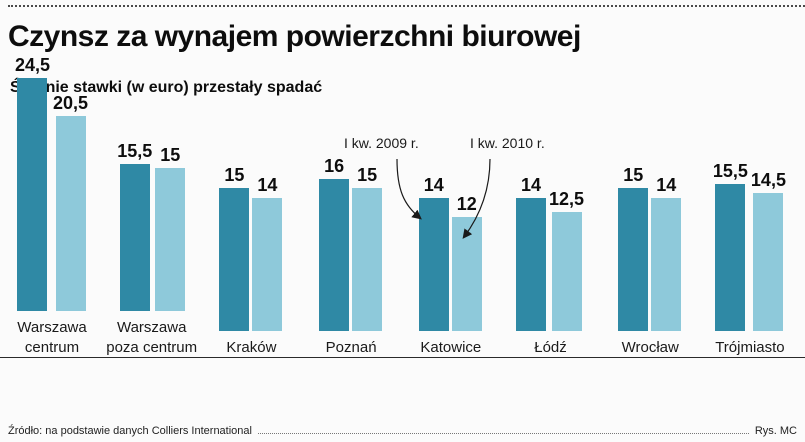 This screenshot has height=442, width=805. I want to click on bar-value-label: 12,5, so click(567, 198).